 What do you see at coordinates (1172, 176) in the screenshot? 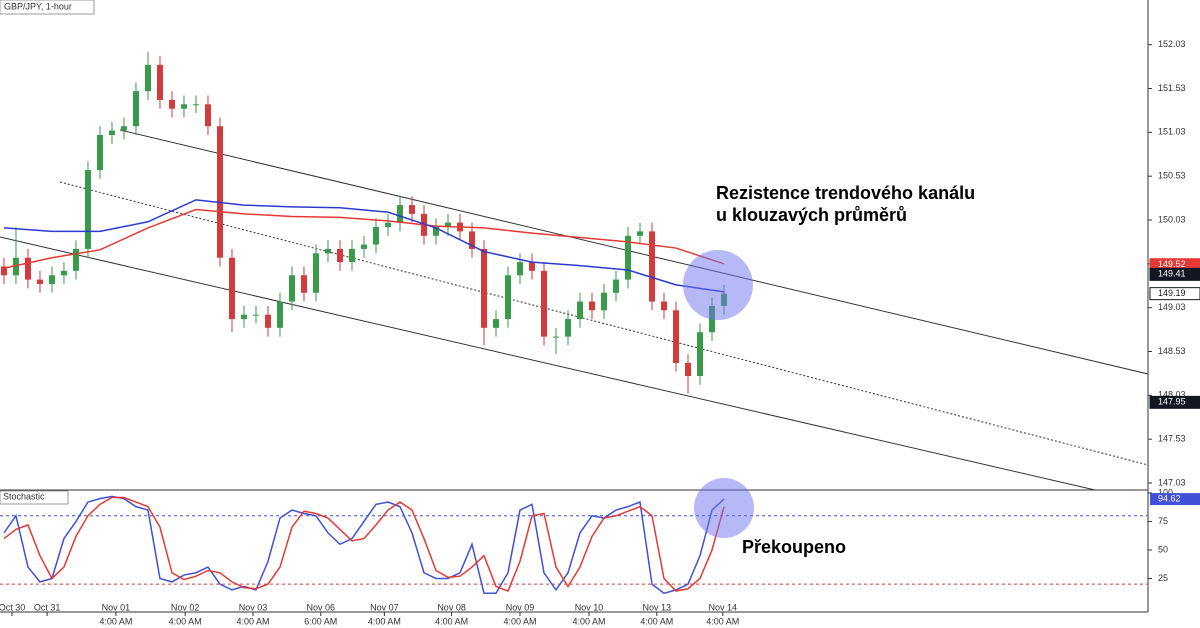
I see `y-tick-label: 150.53` at bounding box center [1172, 176].